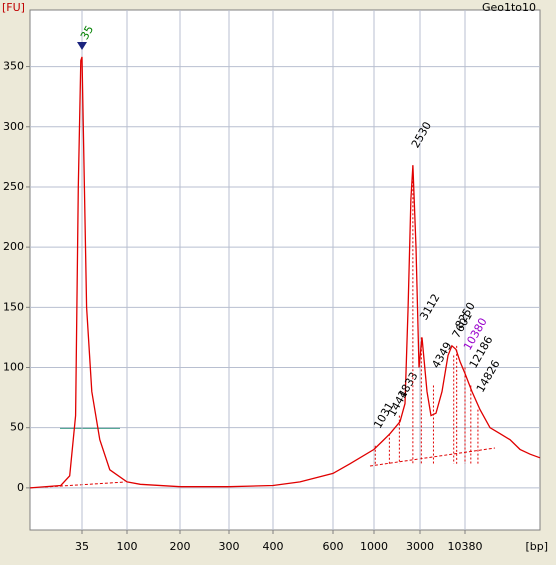  Describe the element at coordinates (82, 546) in the screenshot. I see `x-tick-label: 35` at that location.